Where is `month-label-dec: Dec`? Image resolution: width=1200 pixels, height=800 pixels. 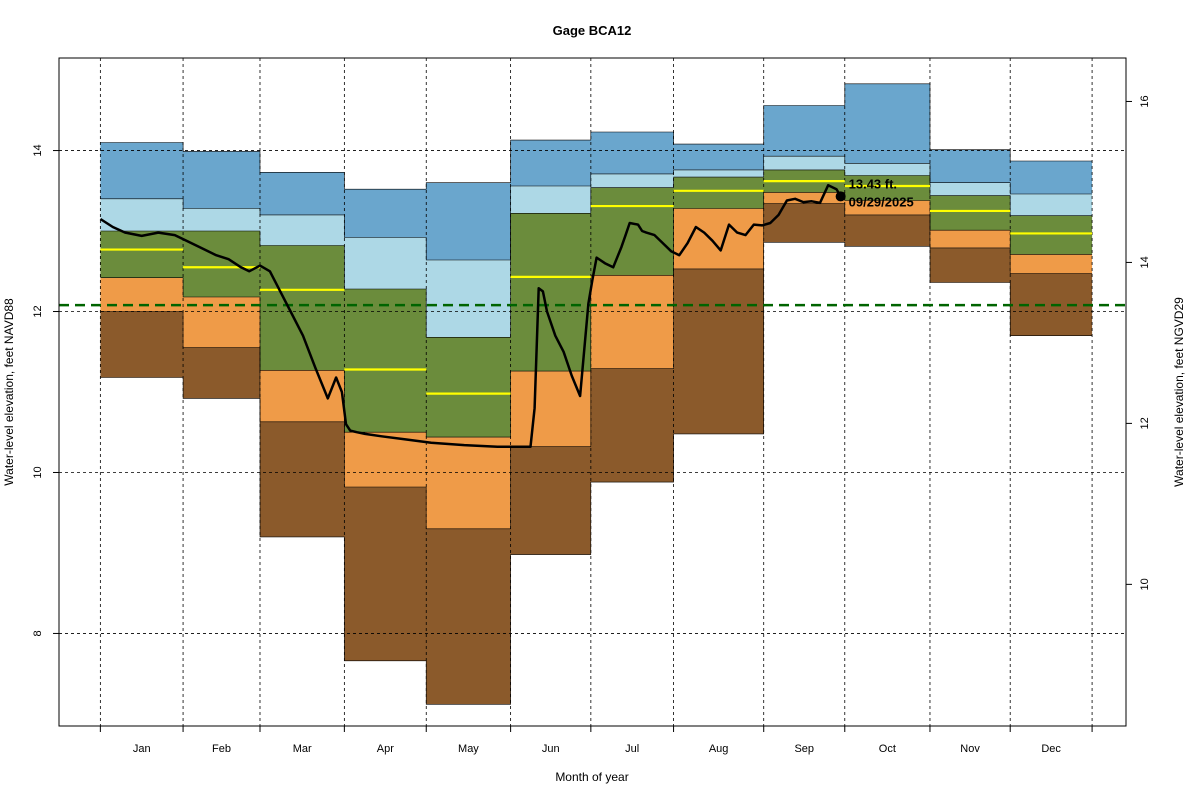
month-label-dec: Dec is located at coordinates (1051, 749).